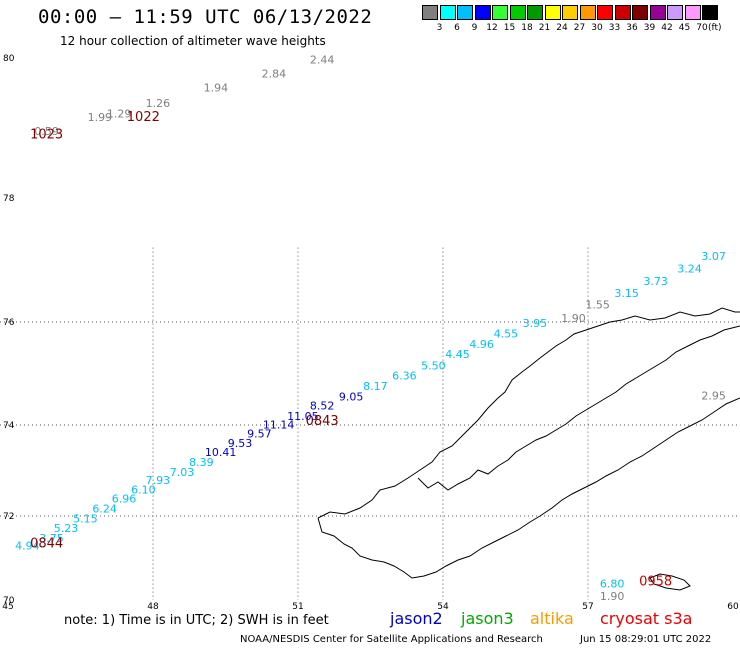 The width and height of the screenshot is (740, 650). Describe the element at coordinates (506, 333) in the screenshot. I see `wave-height-label: 4.55` at that location.